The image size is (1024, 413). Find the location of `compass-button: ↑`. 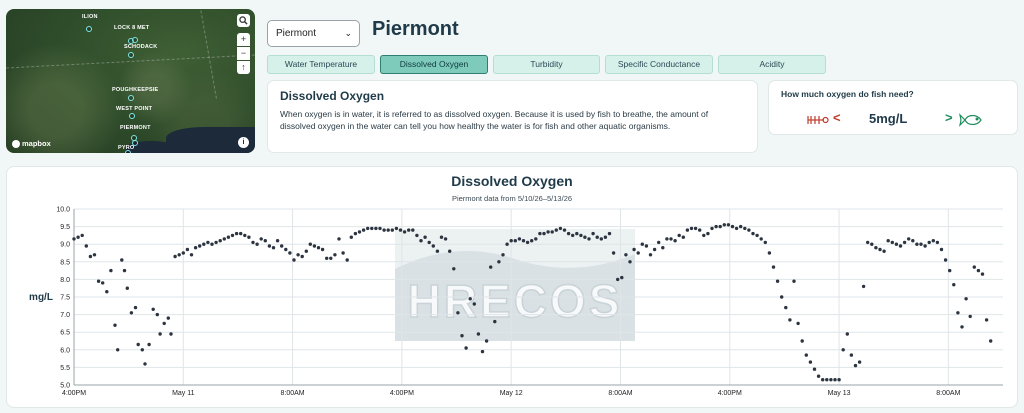

compass-button: ↑ is located at coordinates (243, 67).